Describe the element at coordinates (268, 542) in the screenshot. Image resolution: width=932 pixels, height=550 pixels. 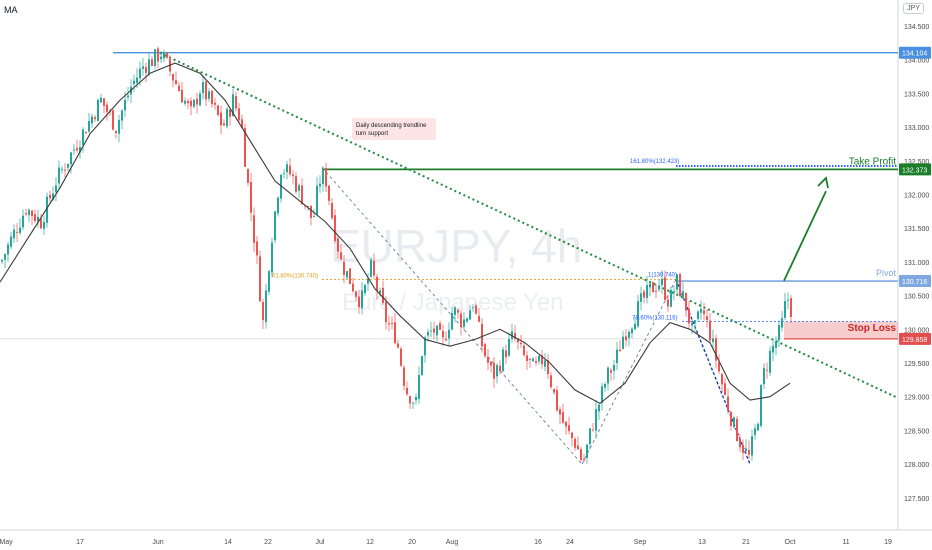
I see `x-tick-label: 22` at that location.